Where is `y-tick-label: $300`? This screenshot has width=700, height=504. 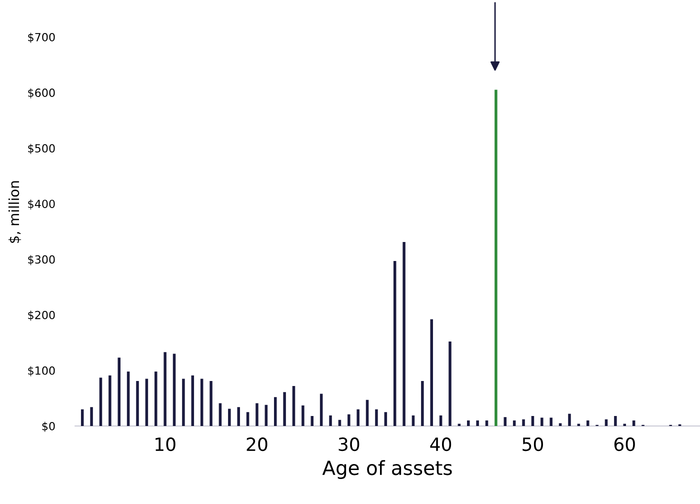
y-tick-label: $300 is located at coordinates (41, 260).